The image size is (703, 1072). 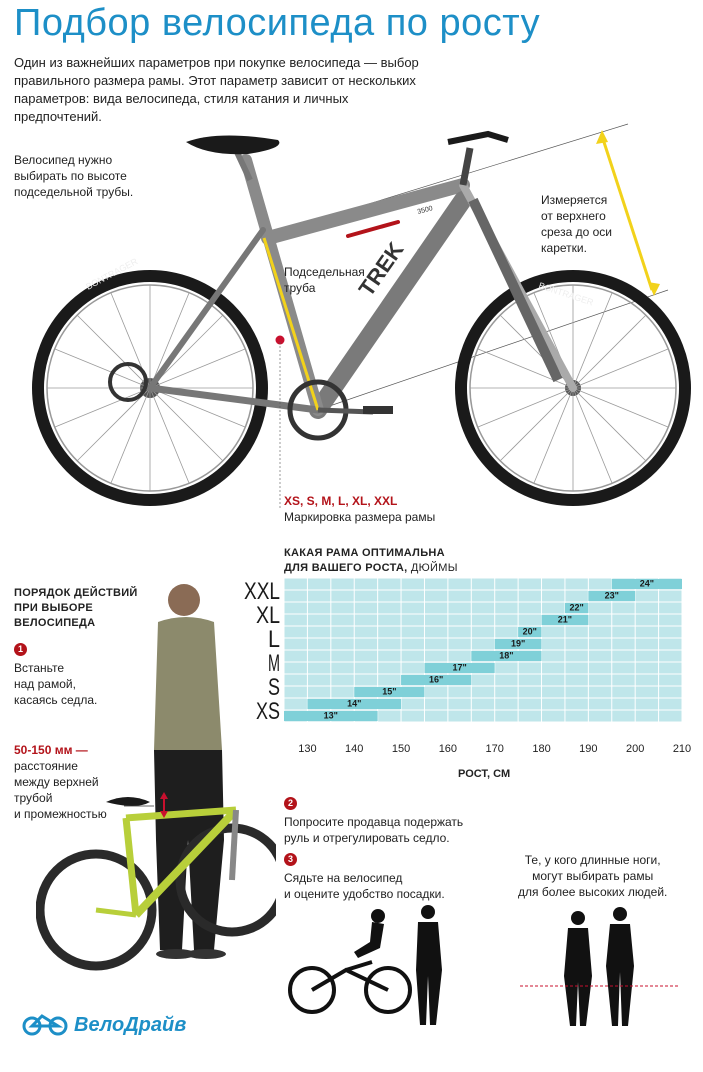 I want to click on lime-bike, so click(x=156, y=884).